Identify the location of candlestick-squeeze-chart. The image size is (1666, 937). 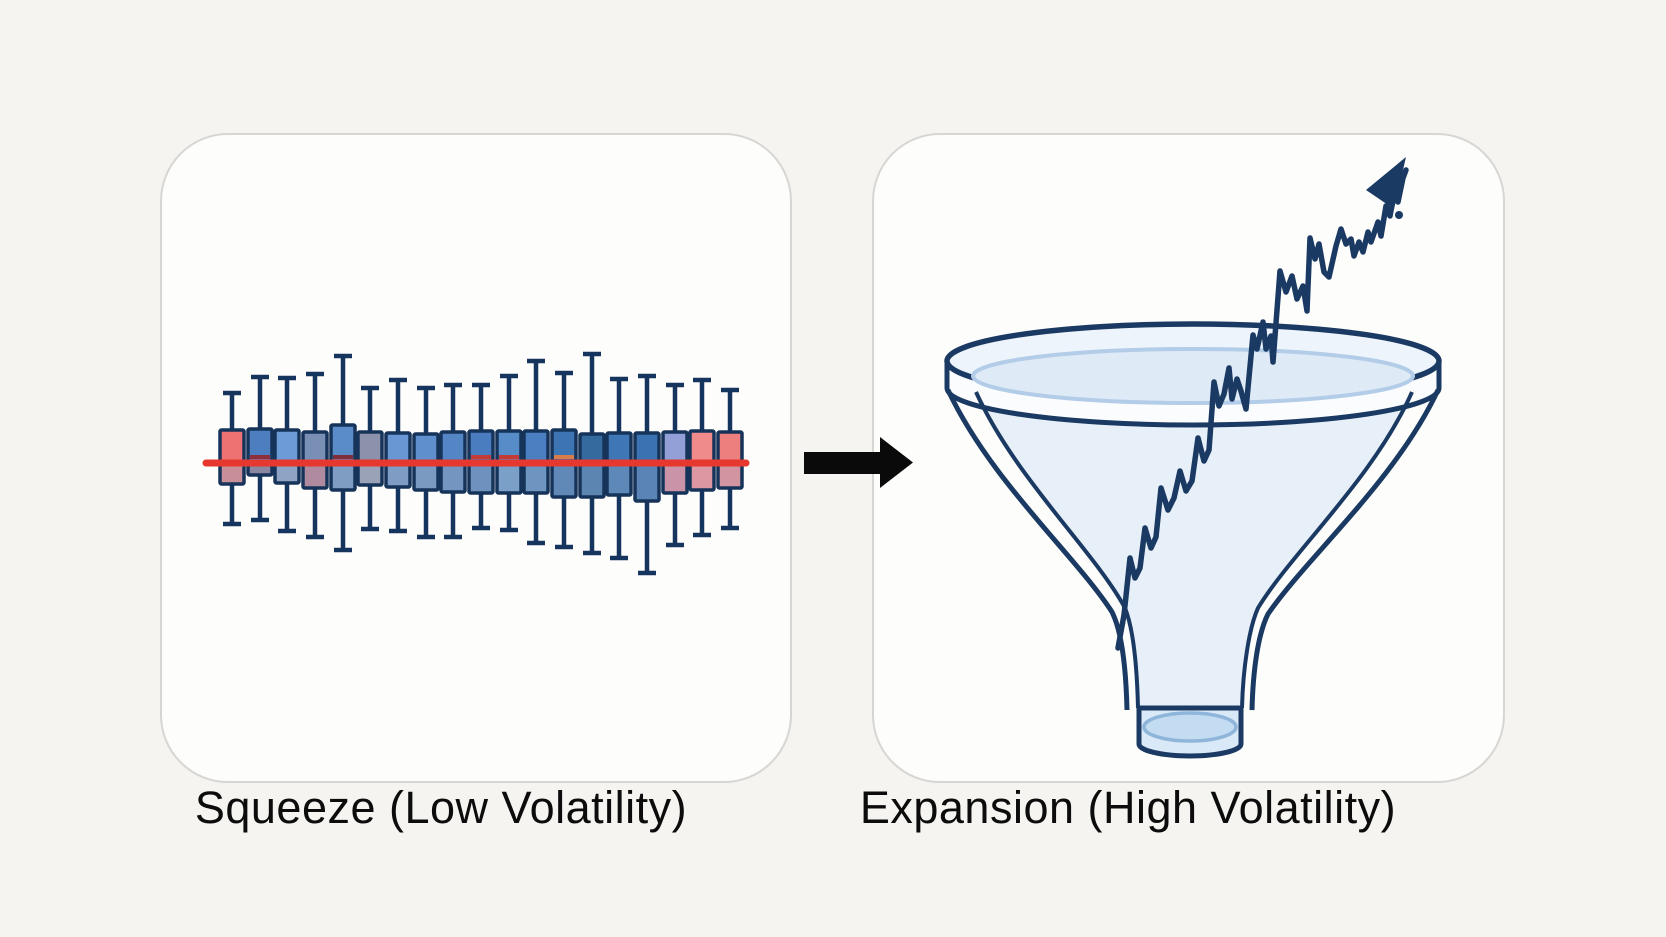
(481, 463).